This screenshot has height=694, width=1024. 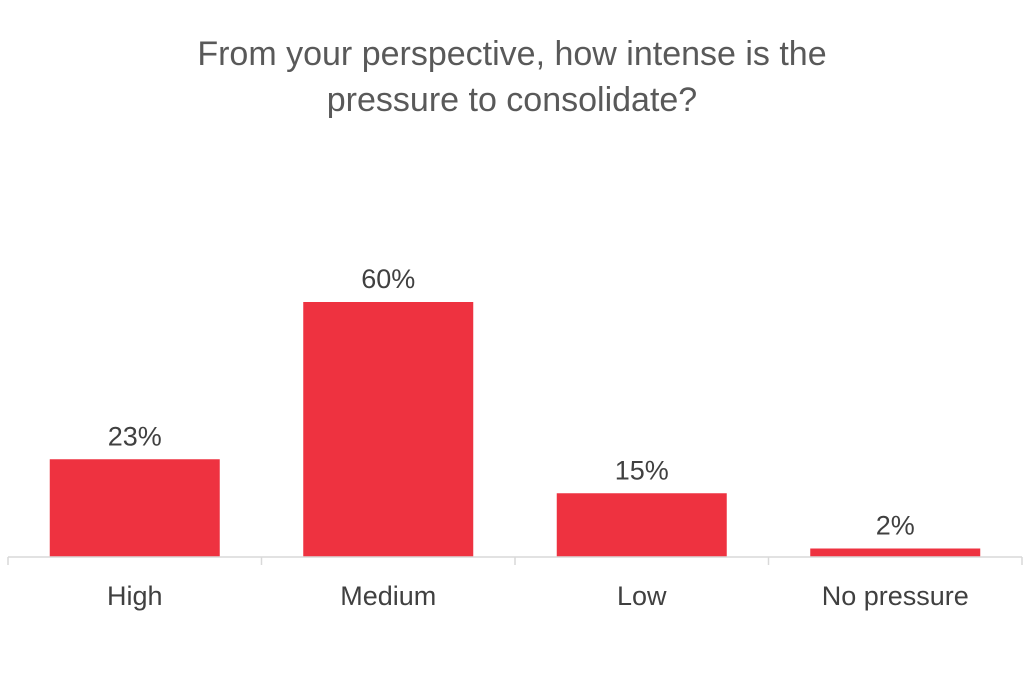 I want to click on x-tick-label-no-pressure: No pressure, so click(x=895, y=596).